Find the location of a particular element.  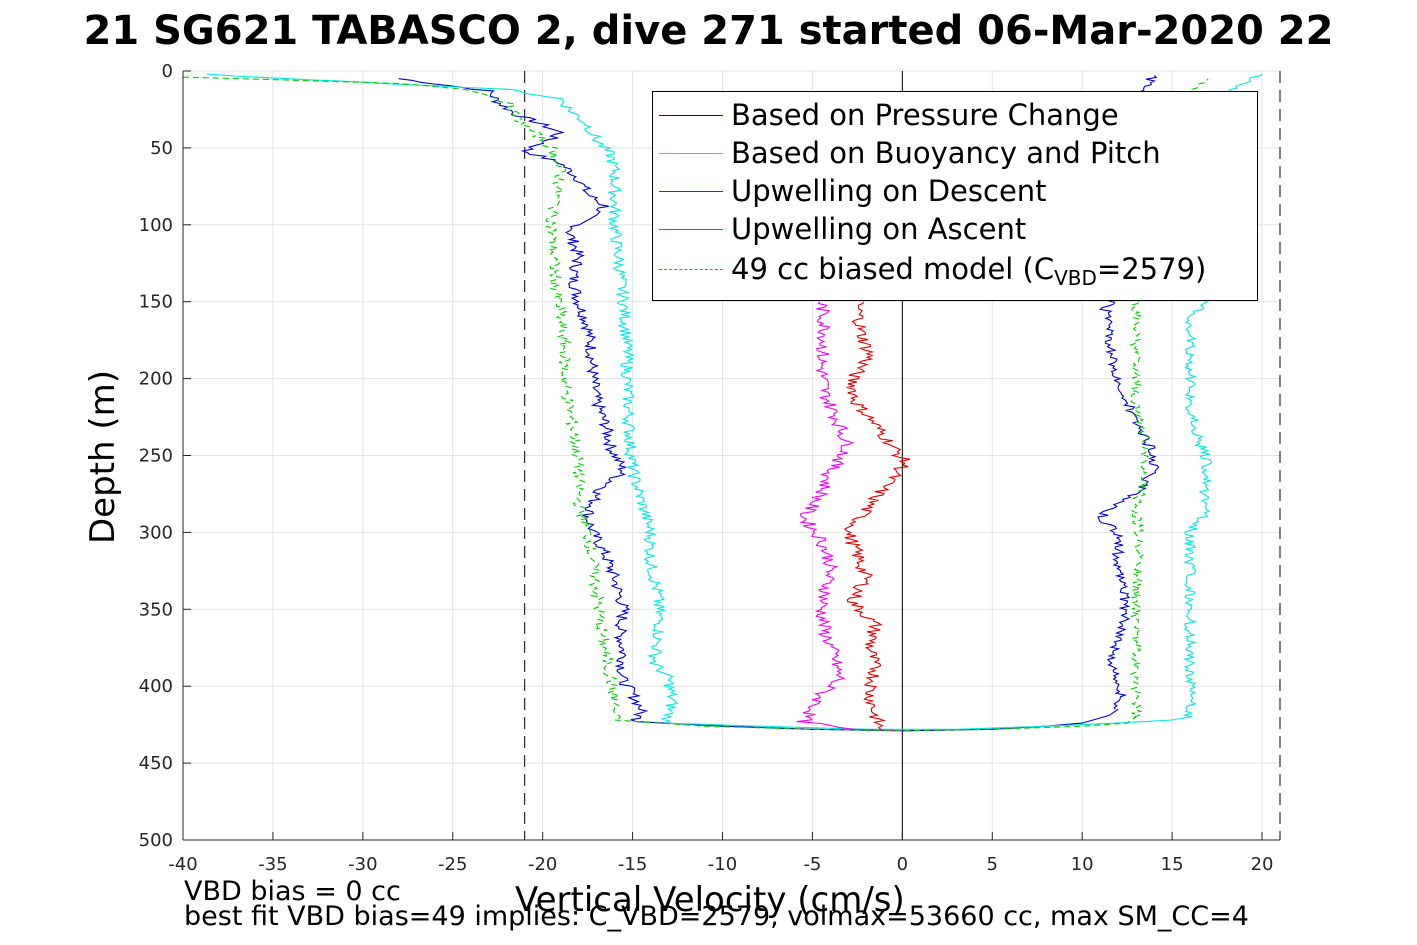

y-axis-label: Depth (m) is located at coordinates (103, 457).